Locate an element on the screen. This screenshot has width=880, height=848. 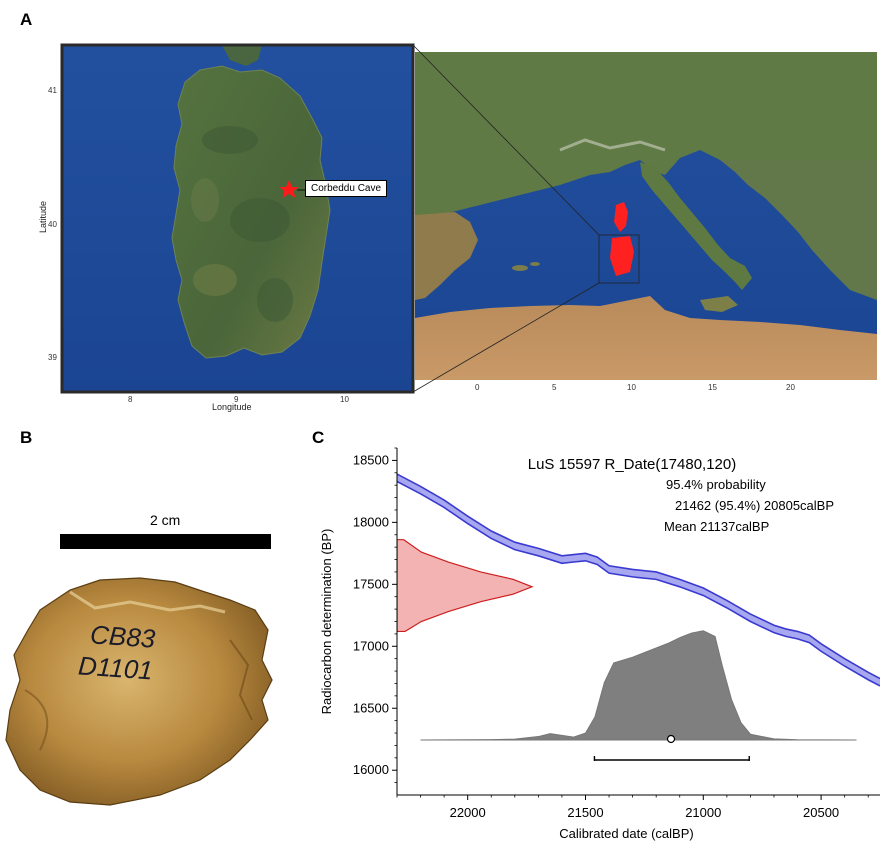
specimen-inscription-1: CB83 is located at coordinates (123, 636).